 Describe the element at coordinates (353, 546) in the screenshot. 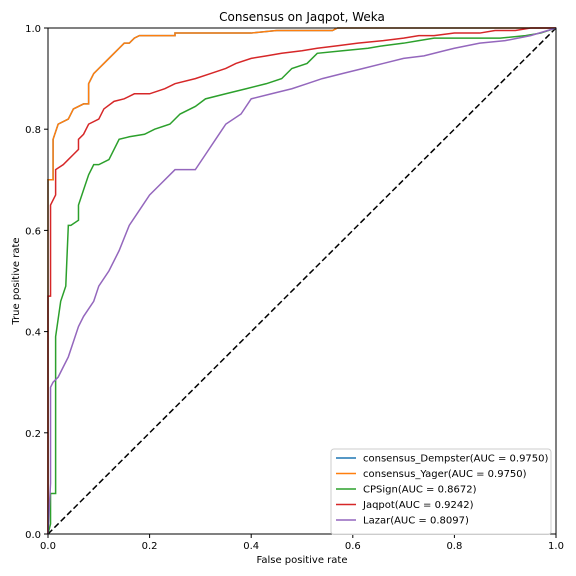

I see `x-tick-label: 0.6` at that location.